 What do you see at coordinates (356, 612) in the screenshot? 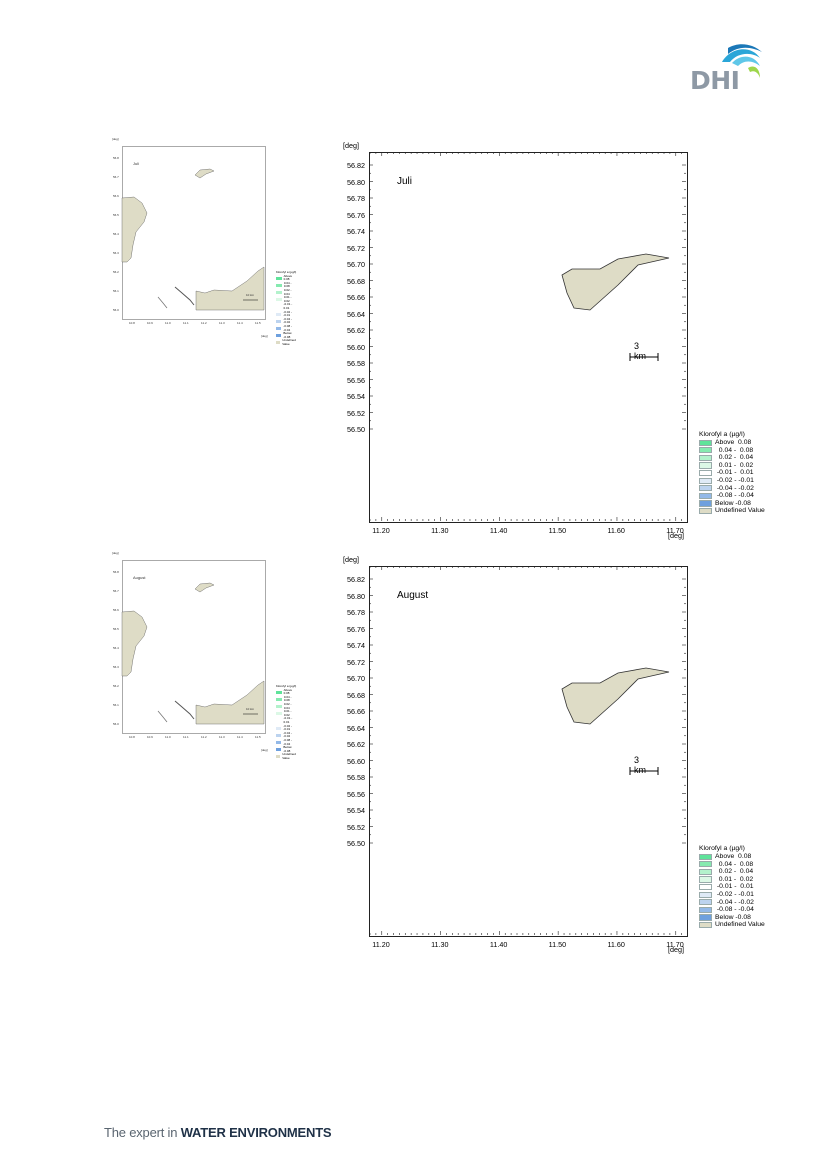
I see `y-tick-label: 56.78` at bounding box center [356, 612].